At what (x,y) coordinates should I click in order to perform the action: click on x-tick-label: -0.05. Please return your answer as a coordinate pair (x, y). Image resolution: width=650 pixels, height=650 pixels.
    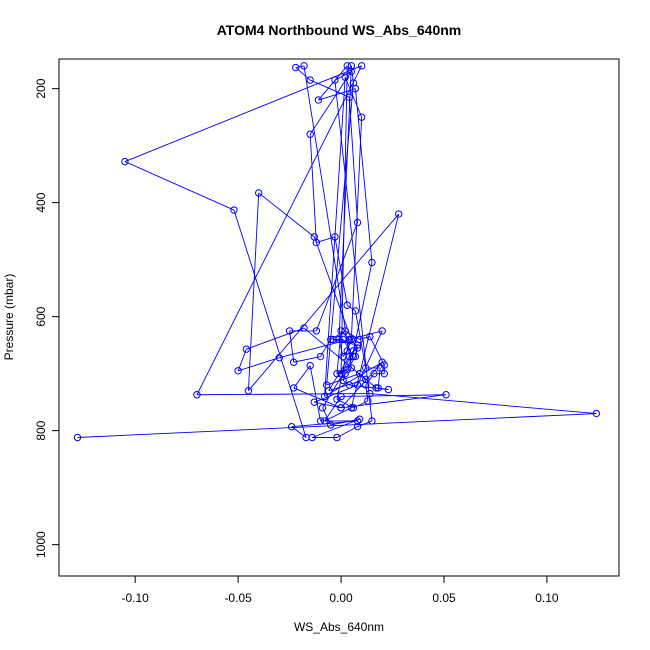
    Looking at the image, I should click on (238, 598).